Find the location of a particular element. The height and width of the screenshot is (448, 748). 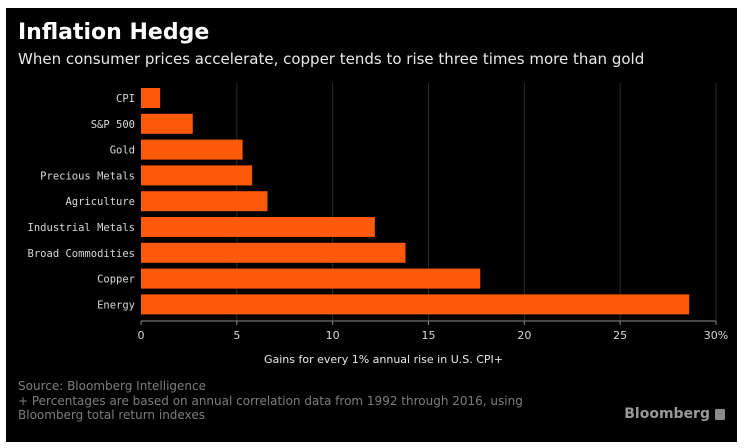

category-label: Copper is located at coordinates (116, 280).